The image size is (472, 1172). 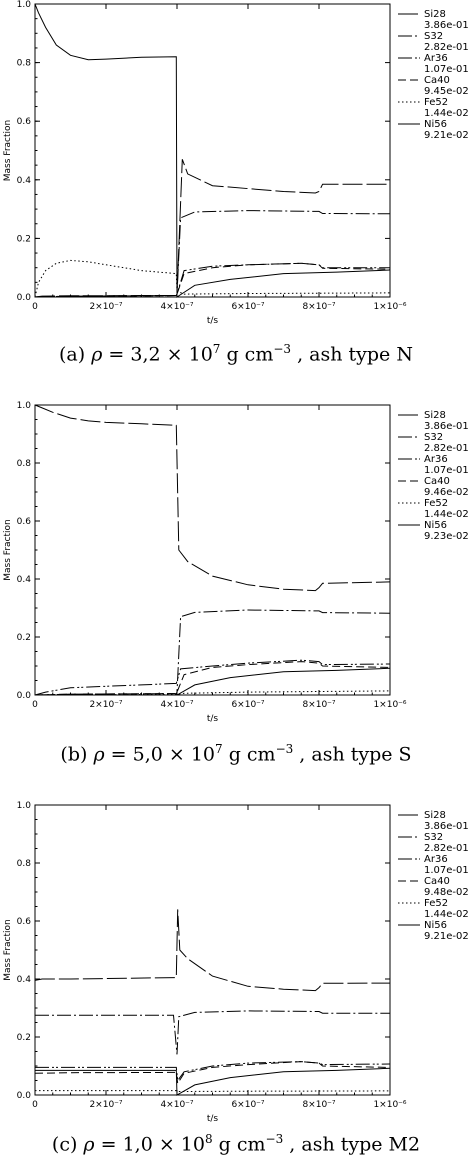 I want to click on caption-b: (b) ρ = 5,0 × 107 g cm−3 , ash type S, so click(x=236, y=754).